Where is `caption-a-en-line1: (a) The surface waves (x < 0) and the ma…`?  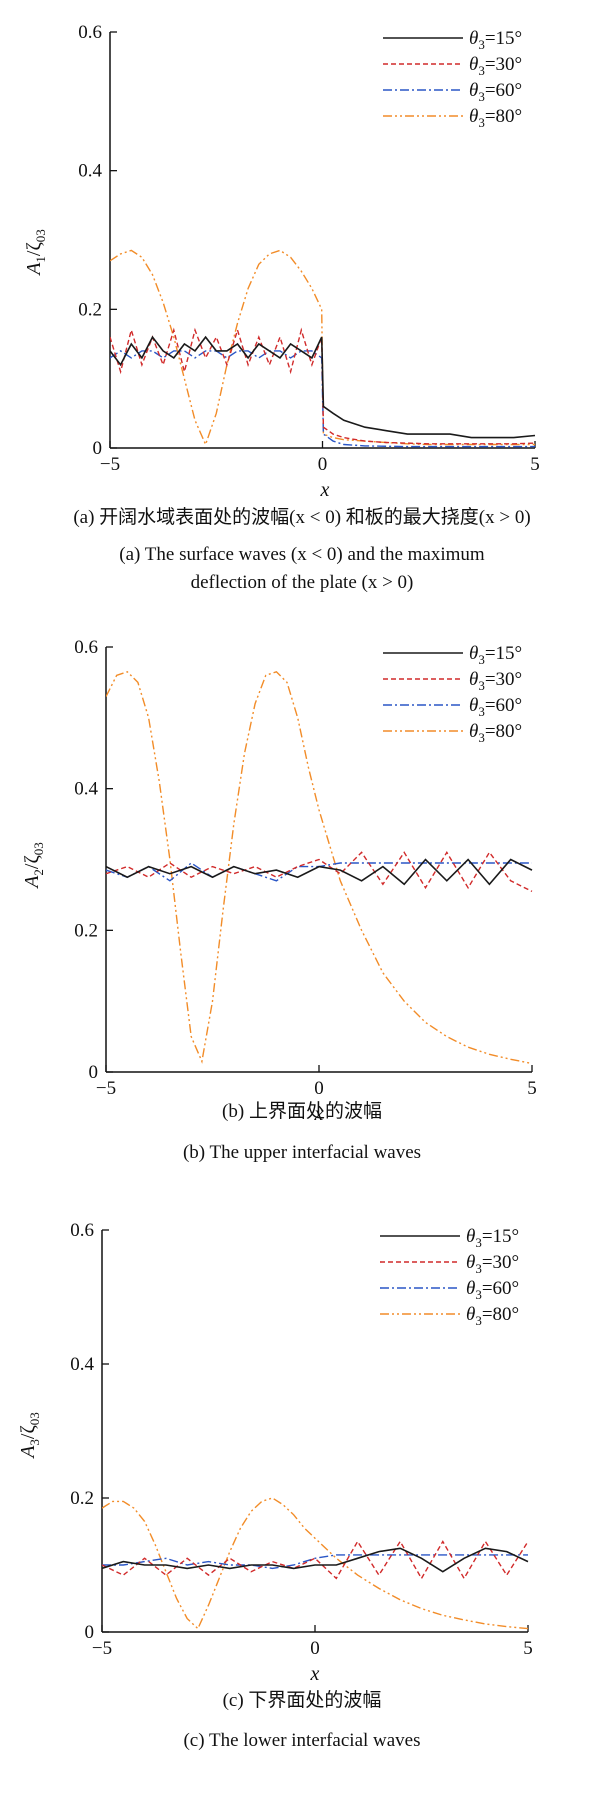
caption-a-en-line1: (a) The surface waves (x < 0) and the ma… is located at coordinates (302, 554).